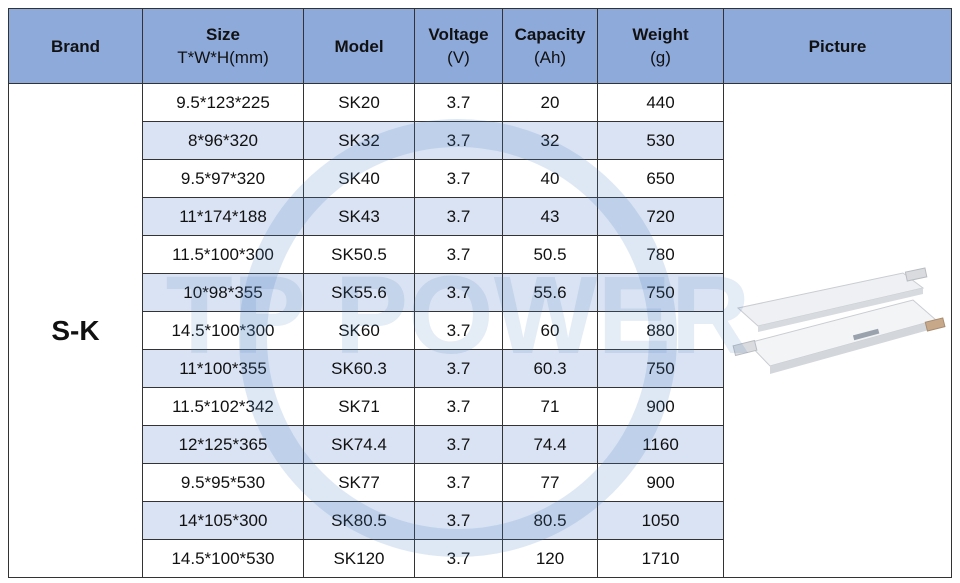  Describe the element at coordinates (660, 406) in the screenshot. I see `cell: 900` at that location.